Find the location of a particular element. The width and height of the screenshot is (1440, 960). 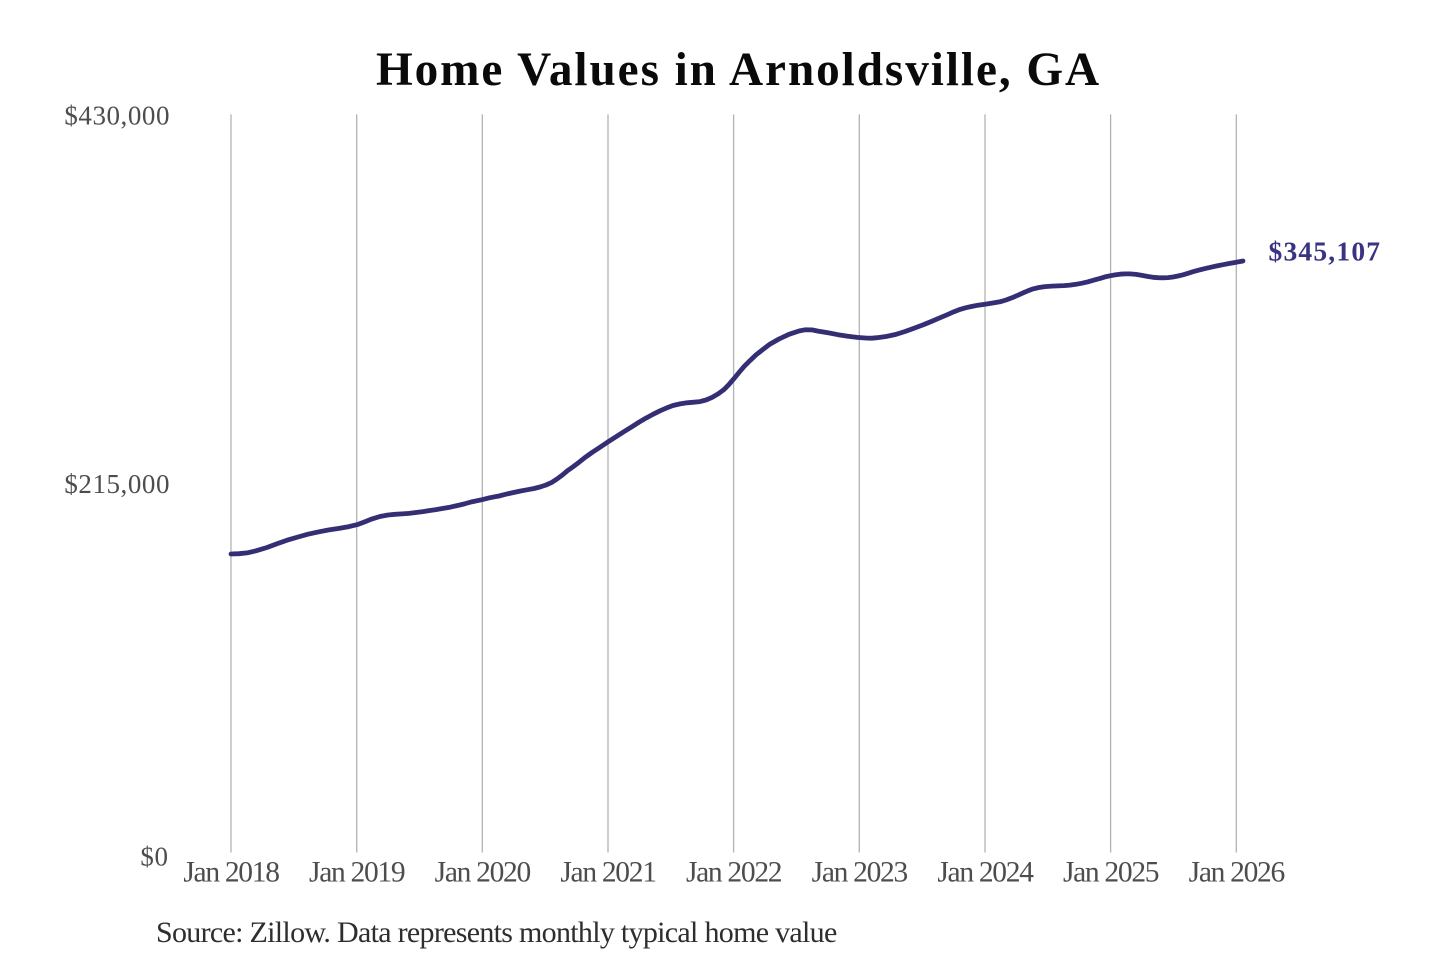

svg-text: Jan 2024 is located at coordinates (985, 873).